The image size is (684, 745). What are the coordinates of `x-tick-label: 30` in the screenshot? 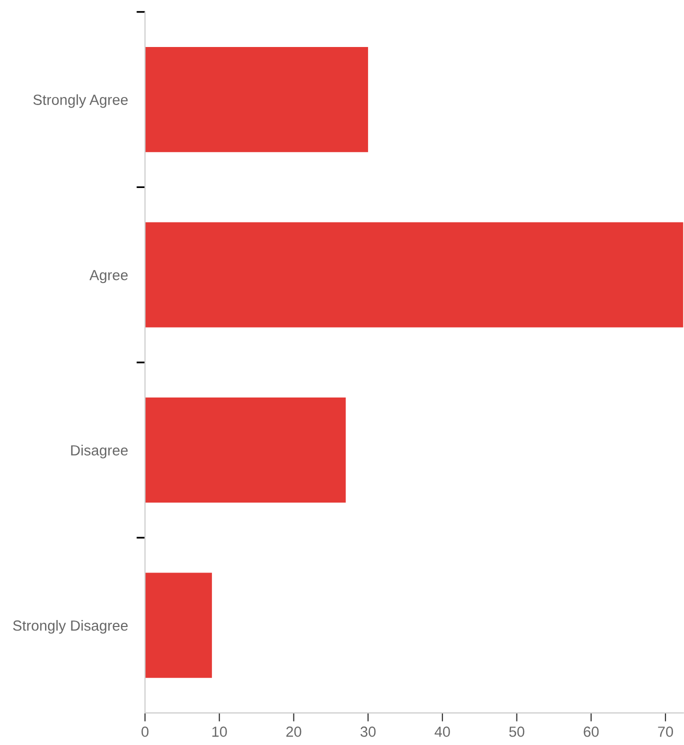 It's located at (368, 731).